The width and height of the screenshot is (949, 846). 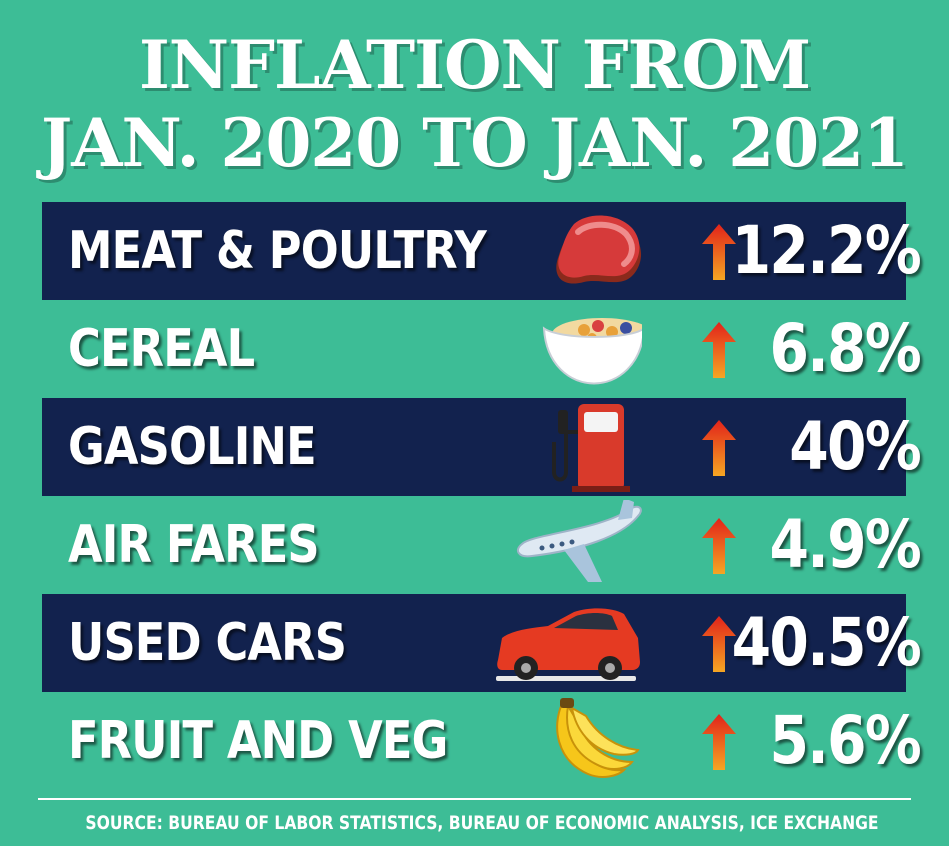 What do you see at coordinates (482, 643) in the screenshot?
I see `table-row: USED CARS 40.5%` at bounding box center [482, 643].